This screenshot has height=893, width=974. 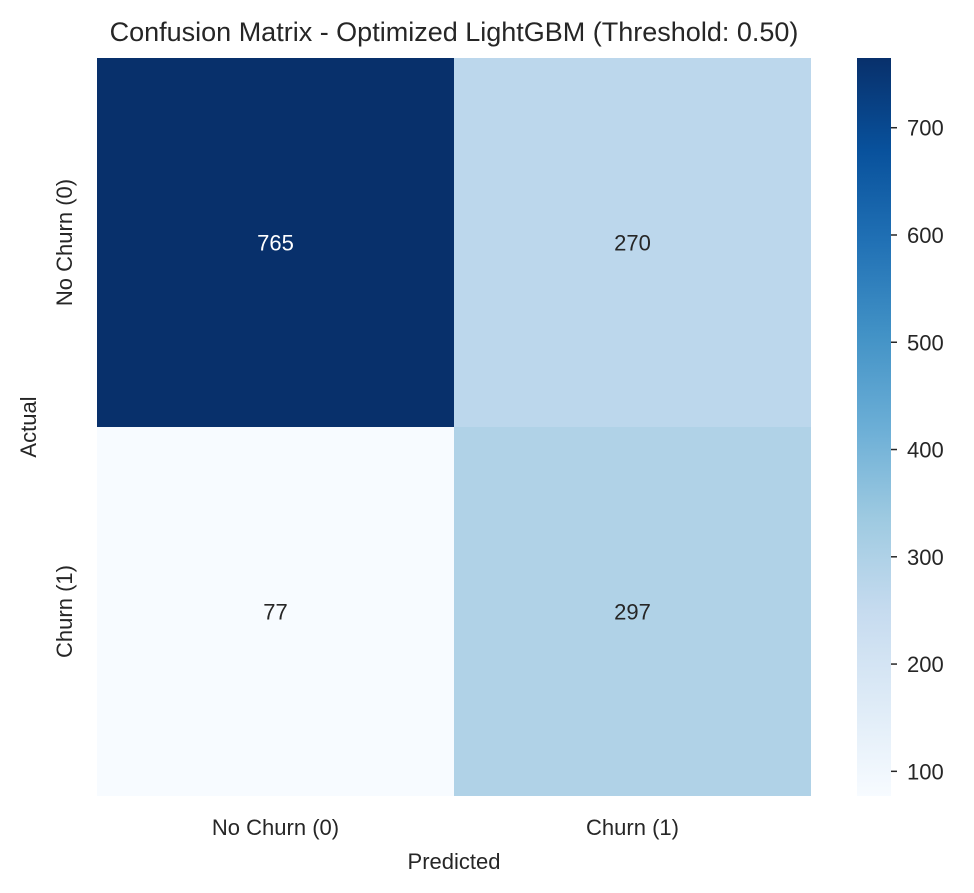 I want to click on cell-value-r1-c0: 77, so click(x=275, y=612).